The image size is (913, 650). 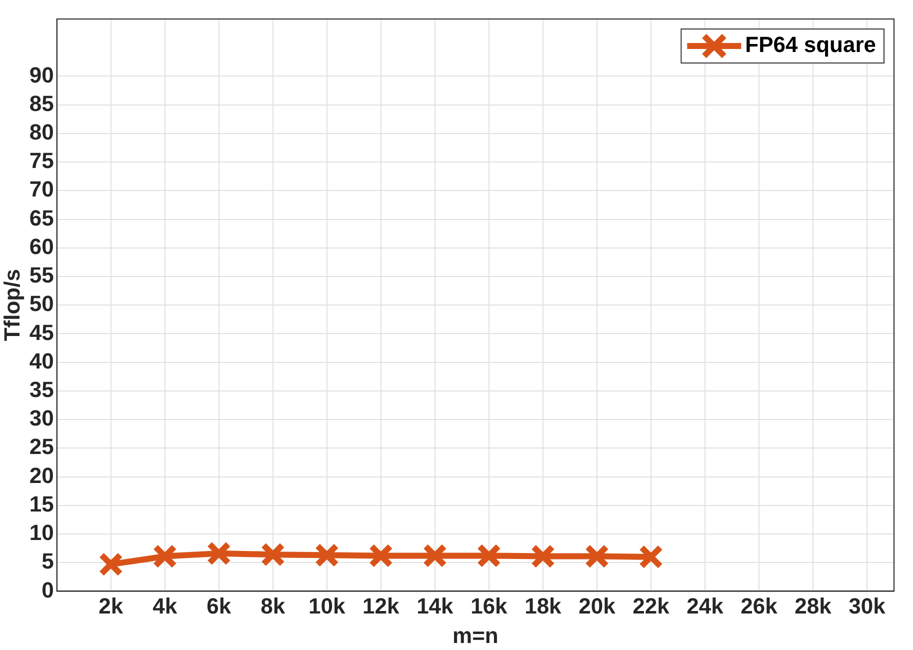 What do you see at coordinates (111, 605) in the screenshot?
I see `x-tick-label: 2k` at bounding box center [111, 605].